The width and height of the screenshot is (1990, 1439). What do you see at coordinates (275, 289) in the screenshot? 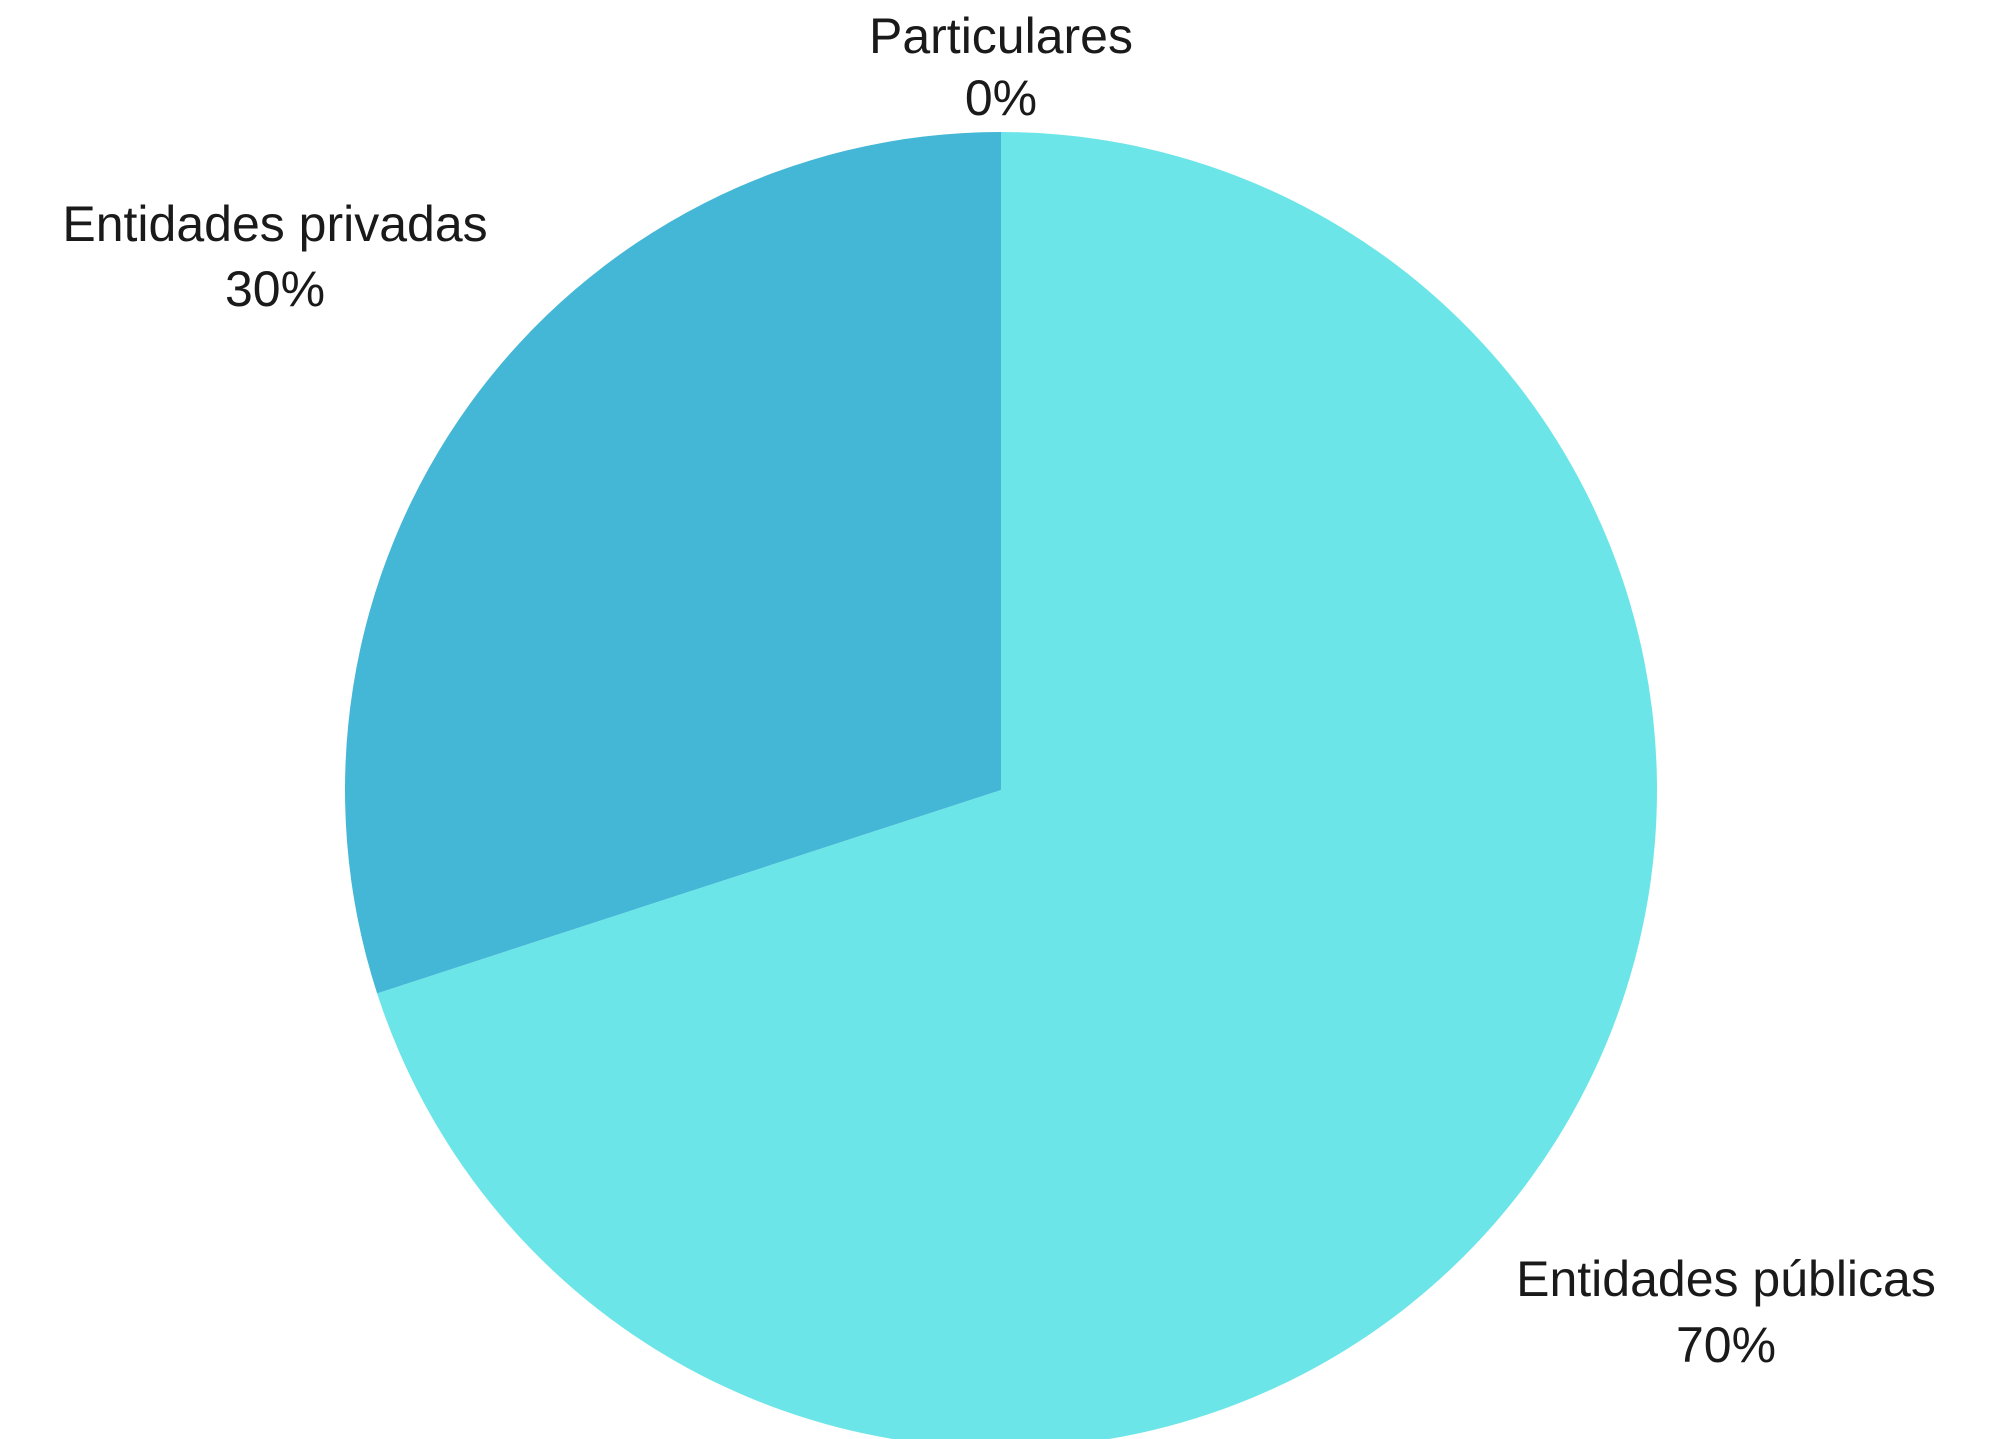
I see `slice-value-entidades-privadas: 30%` at bounding box center [275, 289].